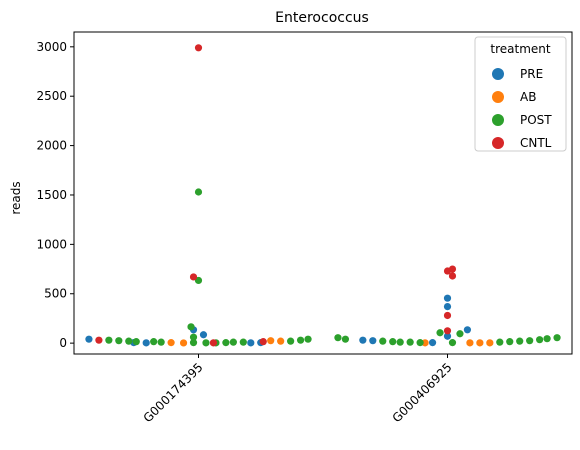 Image resolution: width=580 pixels, height=450 pixels. Describe the element at coordinates (55, 294) in the screenshot. I see `y-tick-label: 500` at that location.